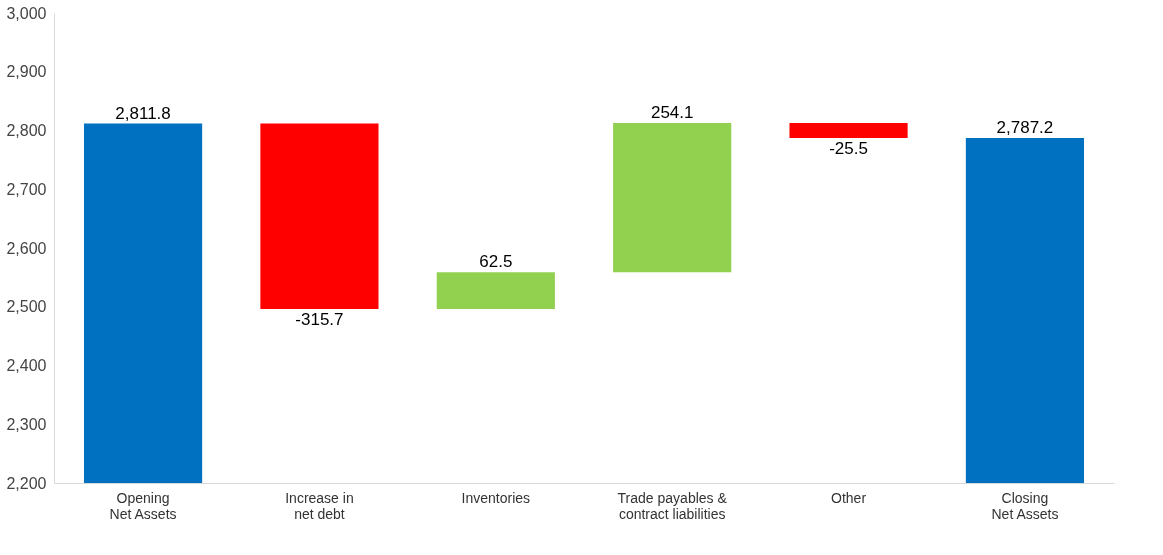 Image resolution: width=1163 pixels, height=555 pixels. What do you see at coordinates (143, 113) in the screenshot?
I see `data-label: 2,811.8` at bounding box center [143, 113].